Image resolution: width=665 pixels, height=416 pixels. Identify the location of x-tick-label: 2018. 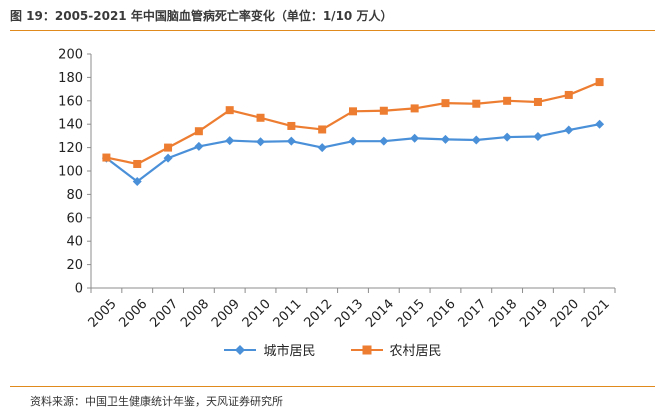
(503, 314).